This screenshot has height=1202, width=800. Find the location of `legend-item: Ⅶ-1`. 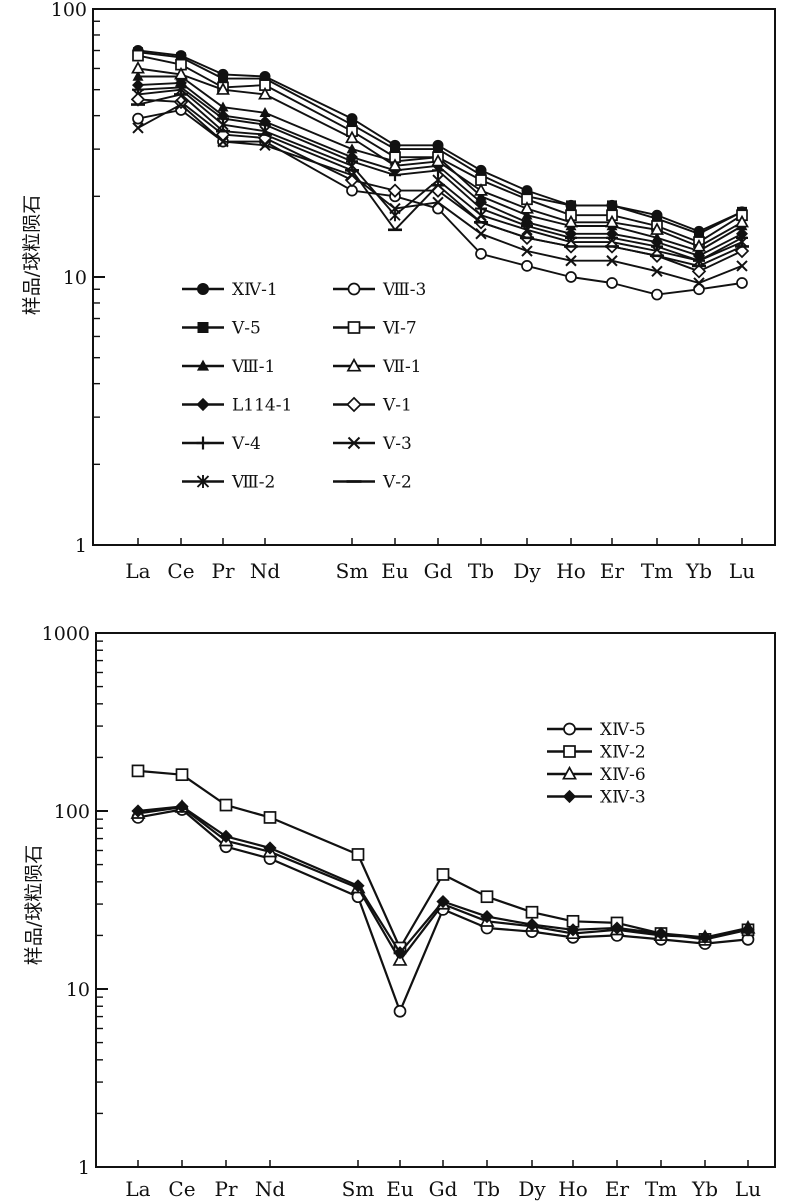

legend-item: Ⅶ-1 is located at coordinates (377, 367).